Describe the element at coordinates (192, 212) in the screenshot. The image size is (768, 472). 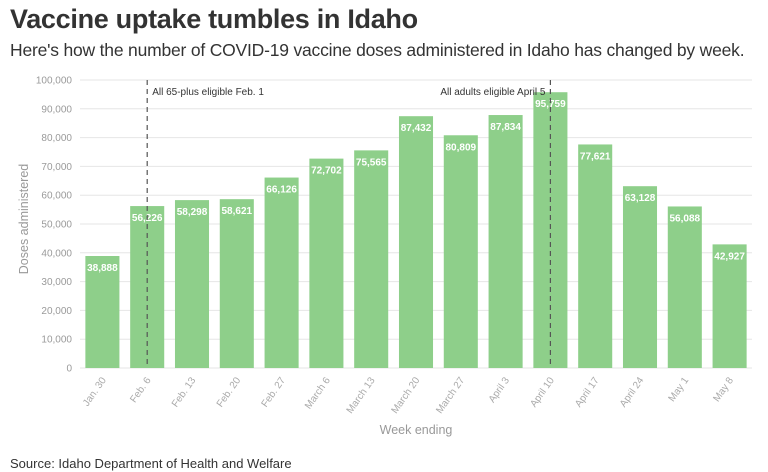
I see `data-label: 58,298` at that location.